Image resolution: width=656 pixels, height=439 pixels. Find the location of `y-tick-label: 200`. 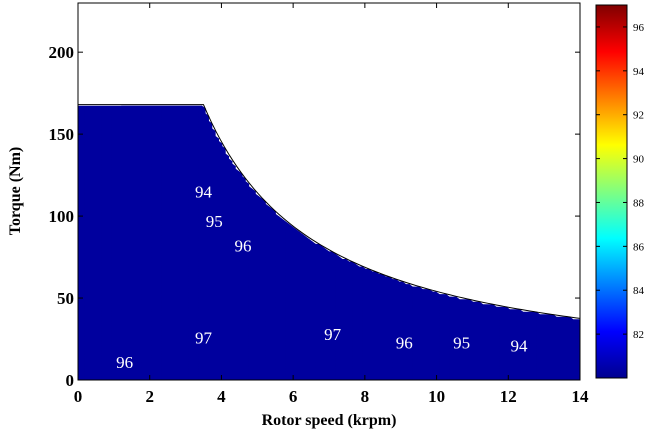

y-tick-label: 200 is located at coordinates (62, 52).